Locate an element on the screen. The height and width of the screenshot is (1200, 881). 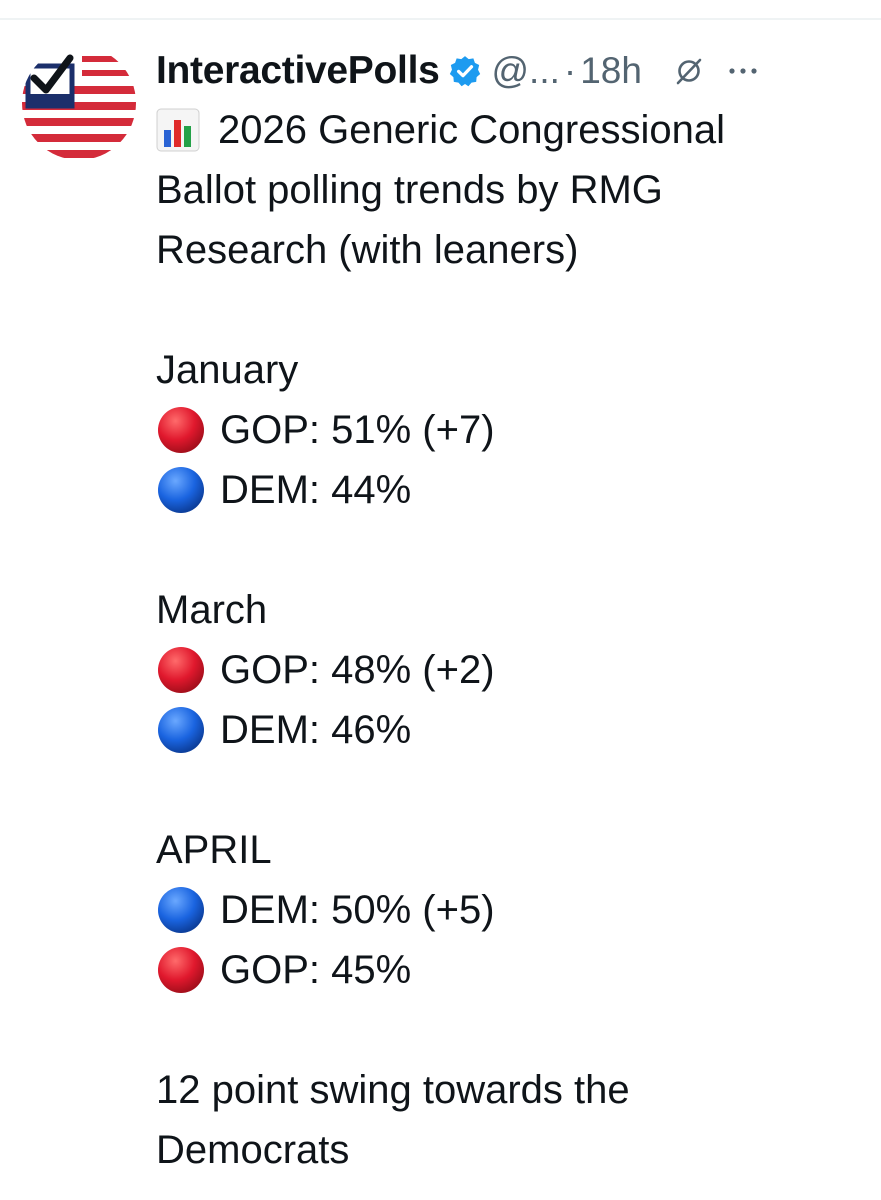
month-january: January is located at coordinates (227, 370).